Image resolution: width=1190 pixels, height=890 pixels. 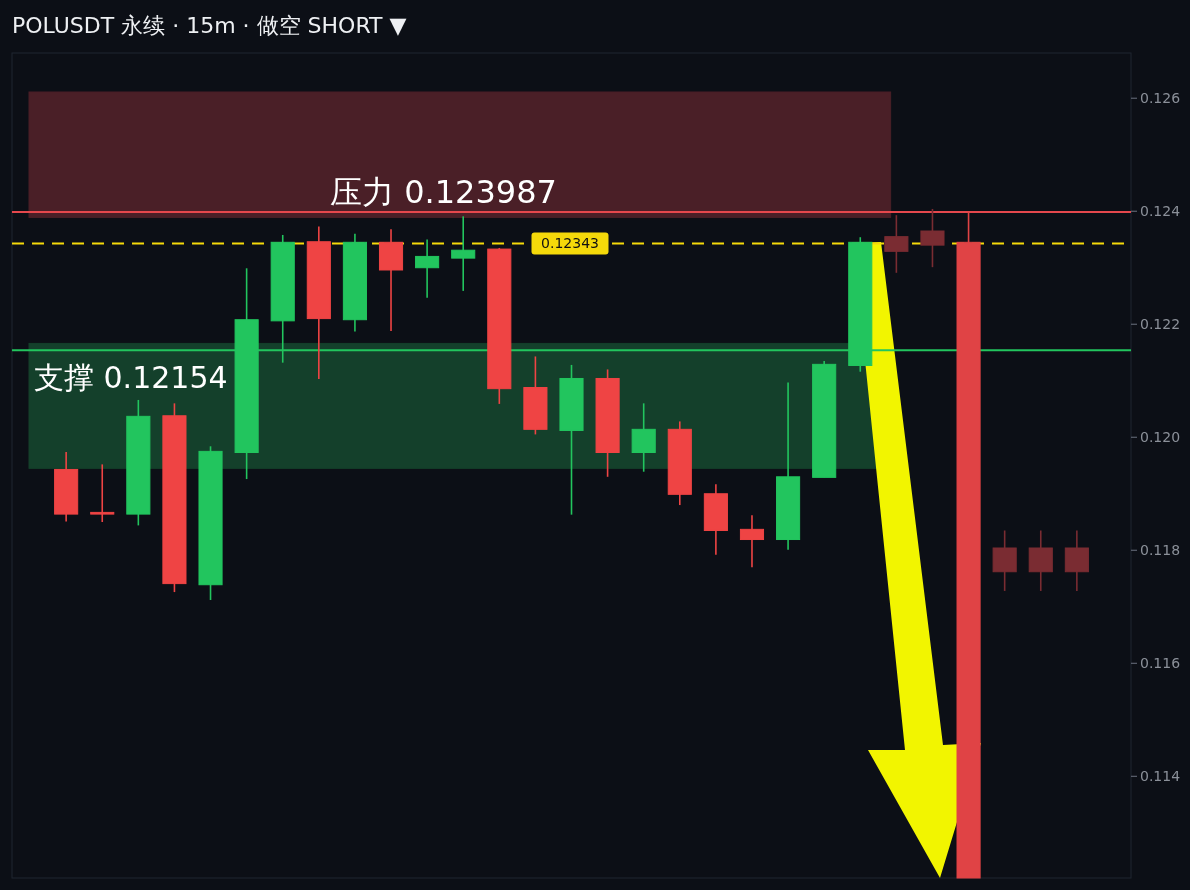 What do you see at coordinates (209, 25) in the screenshot?
I see `chart-title: POLUSDT 永续 · 15m · 做空 SHORT ▼` at bounding box center [209, 25].